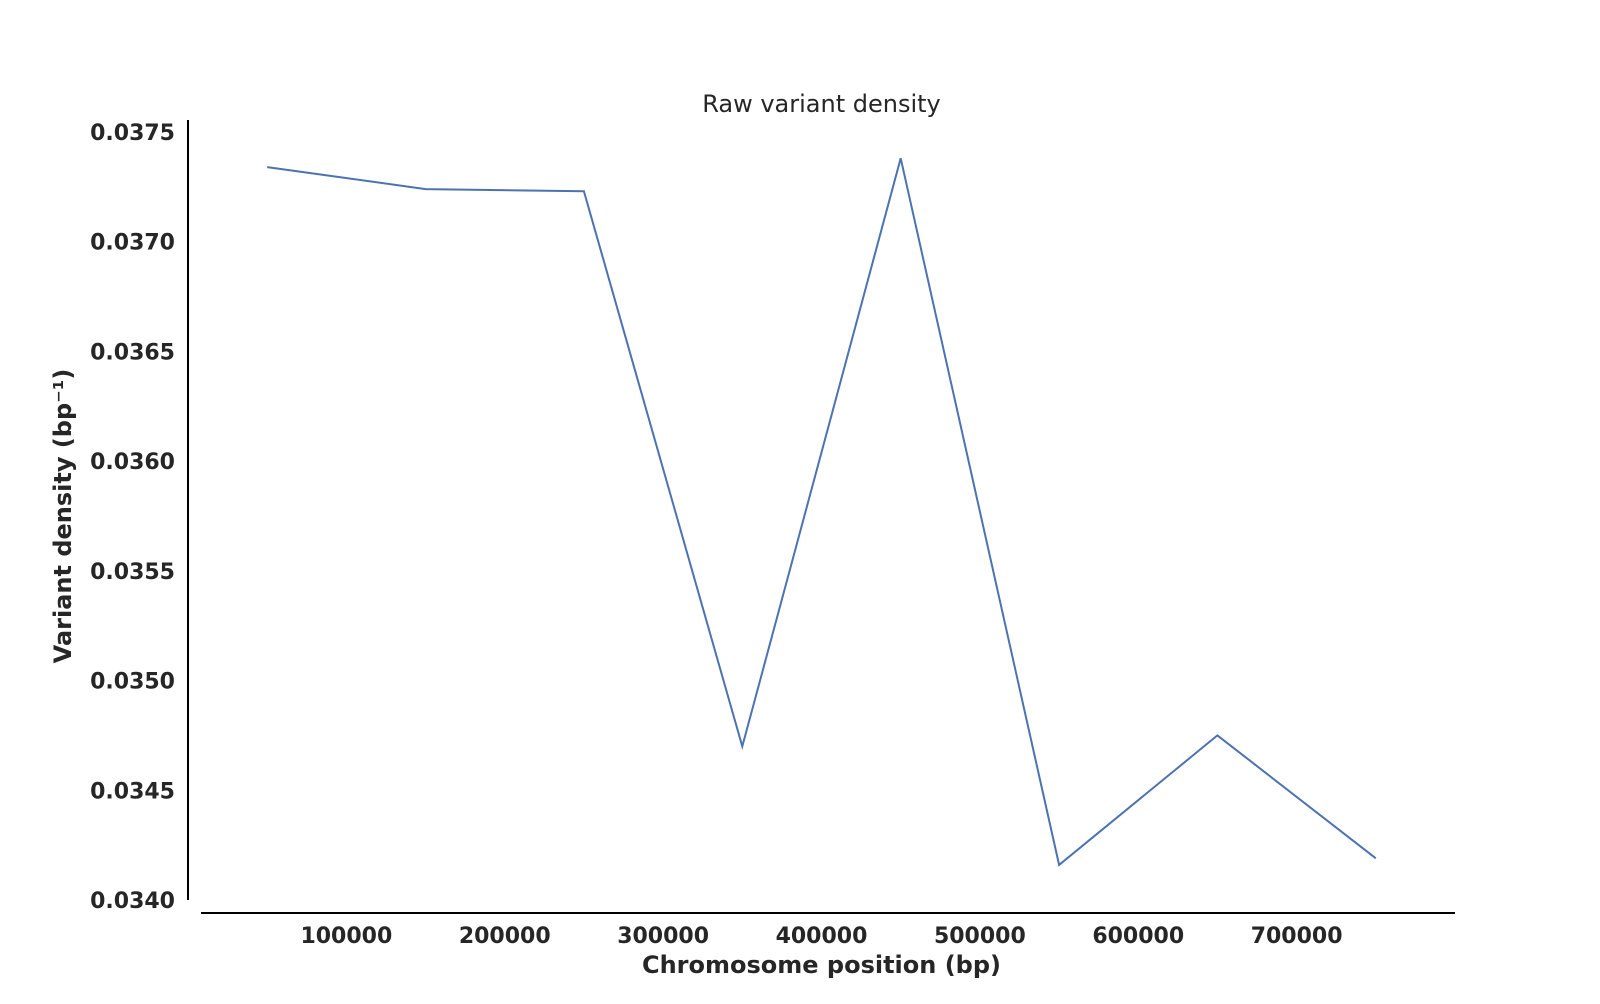 This screenshot has height=1004, width=1600. I want to click on y-tick-label: 0.0360, so click(132, 462).